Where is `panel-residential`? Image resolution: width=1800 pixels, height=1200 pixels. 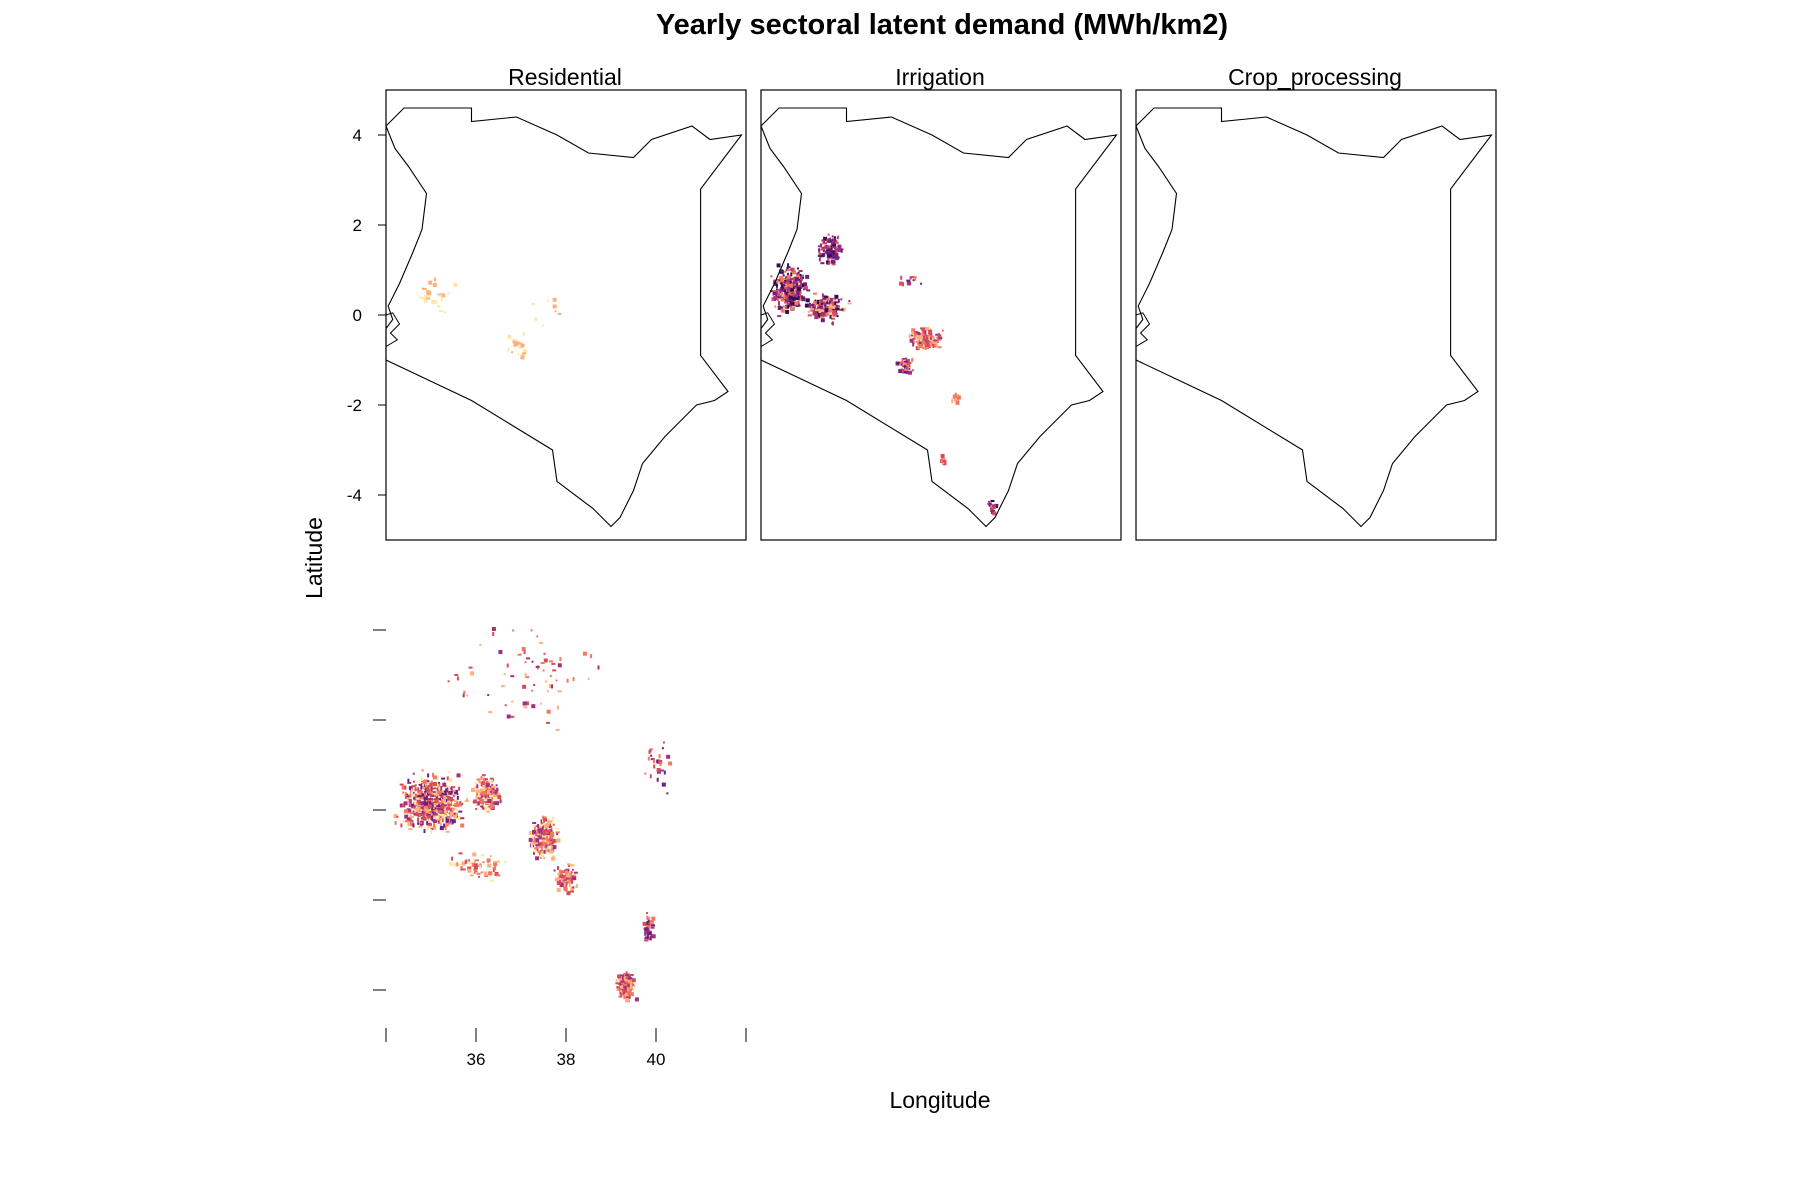 panel-residential is located at coordinates (566, 315).